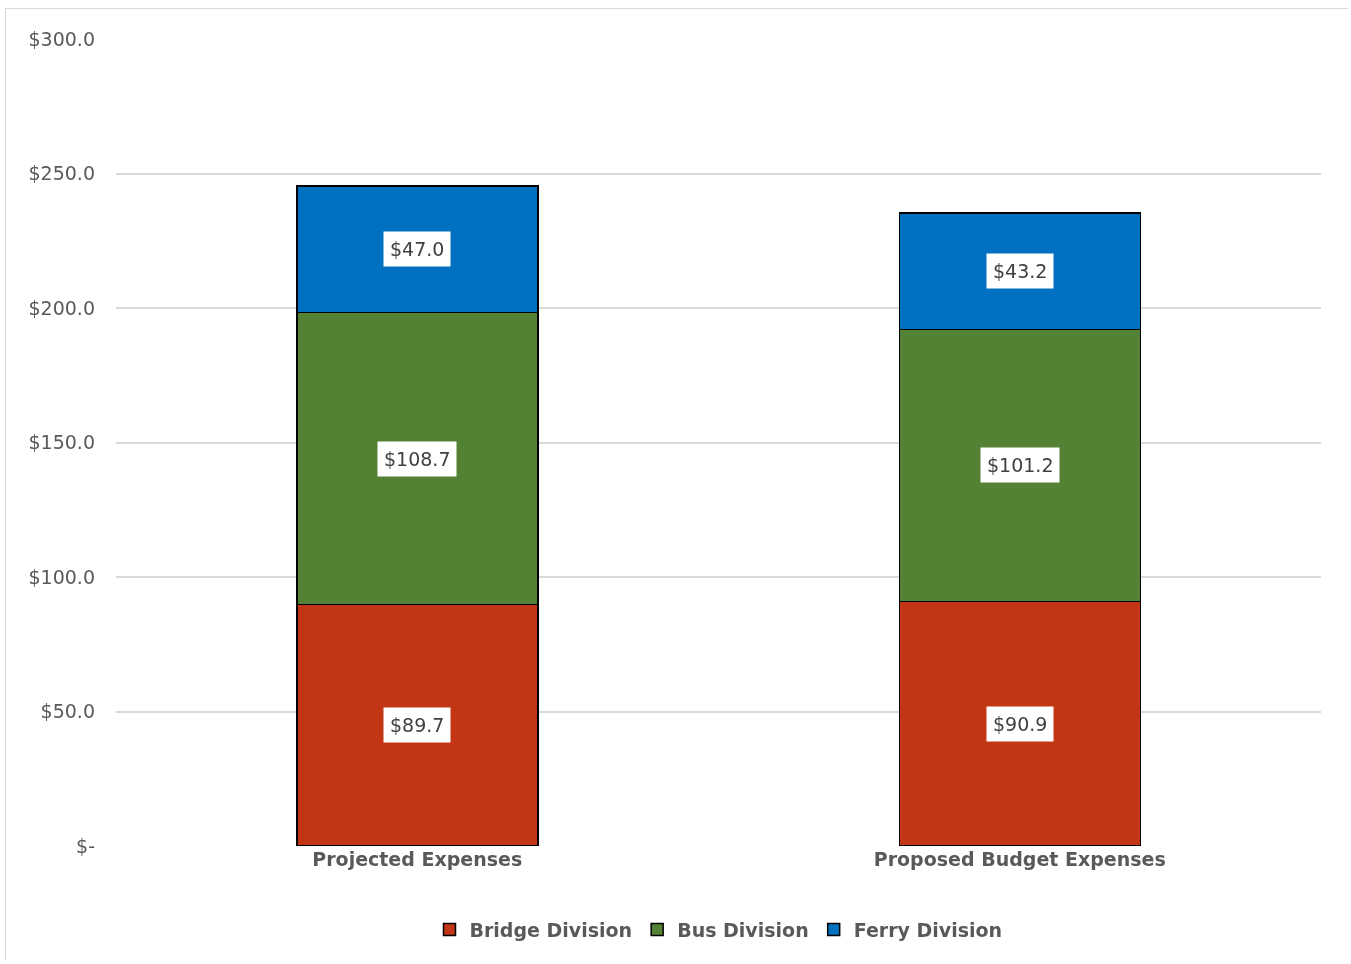  Describe the element at coordinates (743, 929) in the screenshot. I see `legend-label: Bus Division` at that location.